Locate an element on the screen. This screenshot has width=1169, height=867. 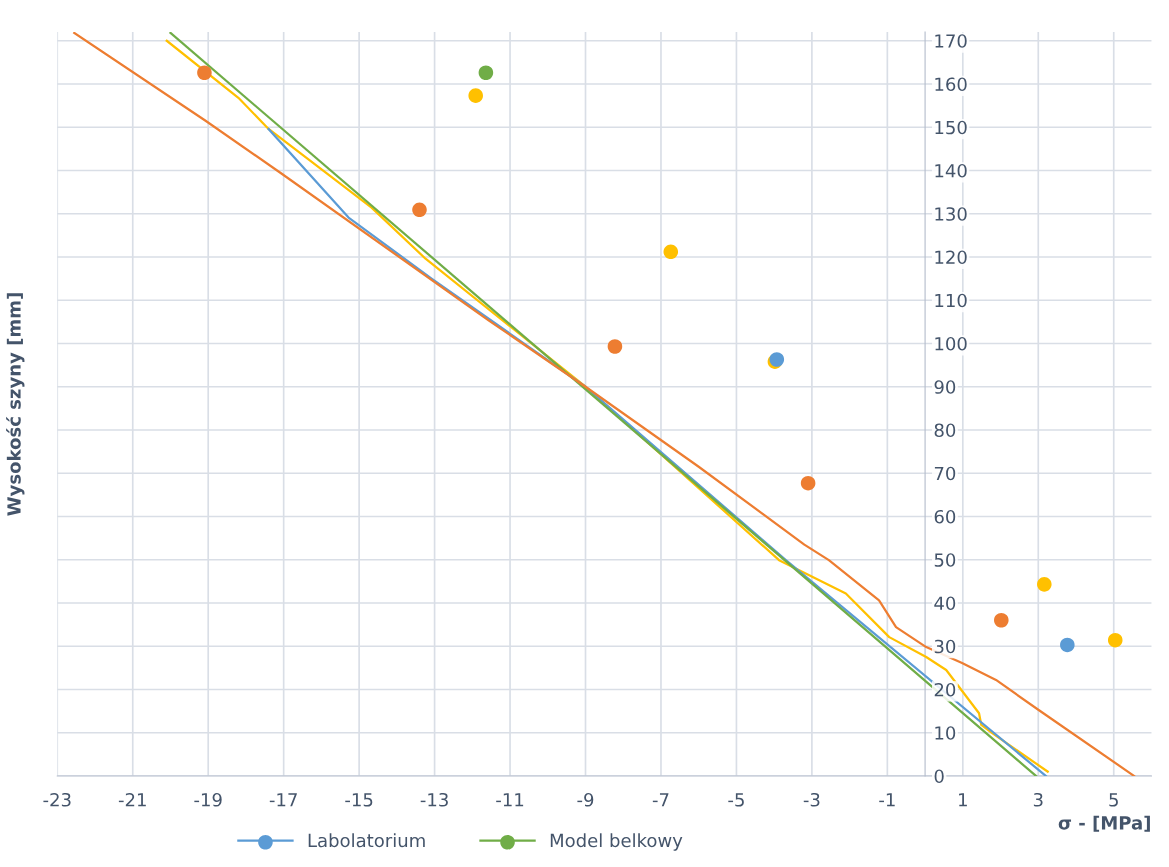
y-tick-label: 130 is located at coordinates (951, 214).